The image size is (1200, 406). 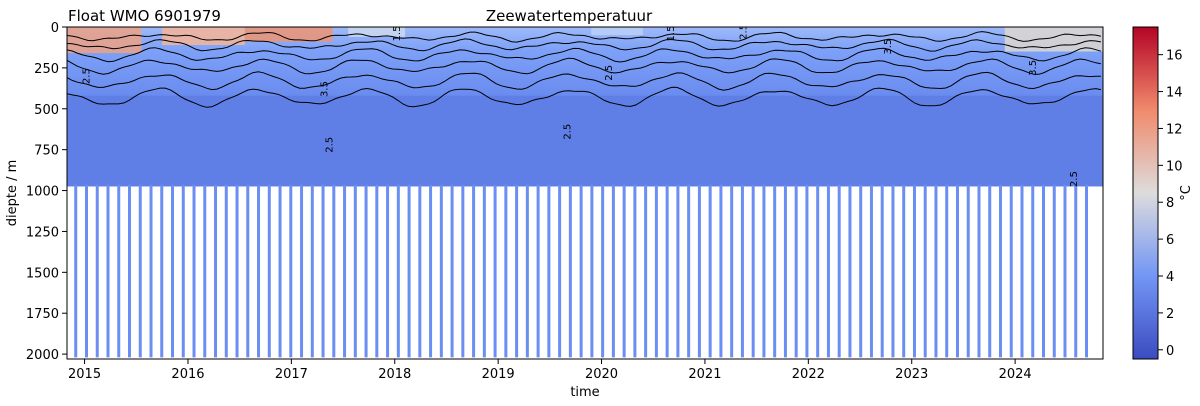 What do you see at coordinates (569, 16) in the screenshot?
I see `chart-title: Zeewatertemperatuur` at bounding box center [569, 16].